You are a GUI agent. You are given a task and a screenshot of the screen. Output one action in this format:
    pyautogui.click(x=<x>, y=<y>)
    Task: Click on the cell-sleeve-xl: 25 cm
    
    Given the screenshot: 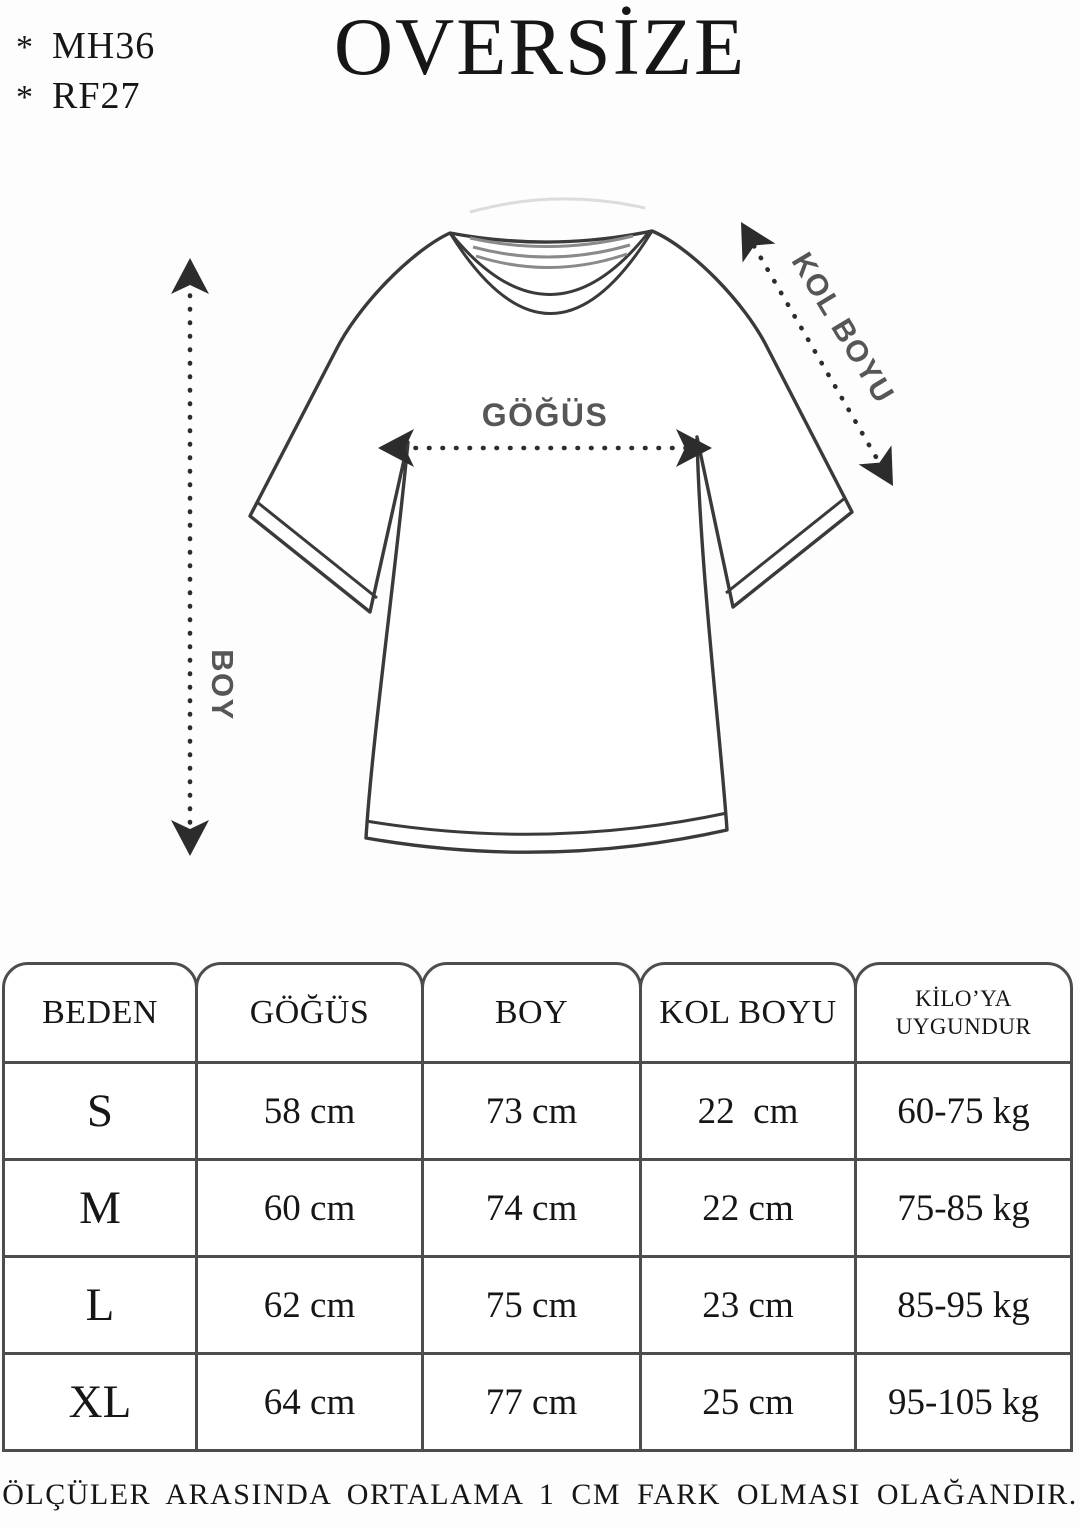 What is the action you would take?
    pyautogui.click(x=748, y=1402)
    